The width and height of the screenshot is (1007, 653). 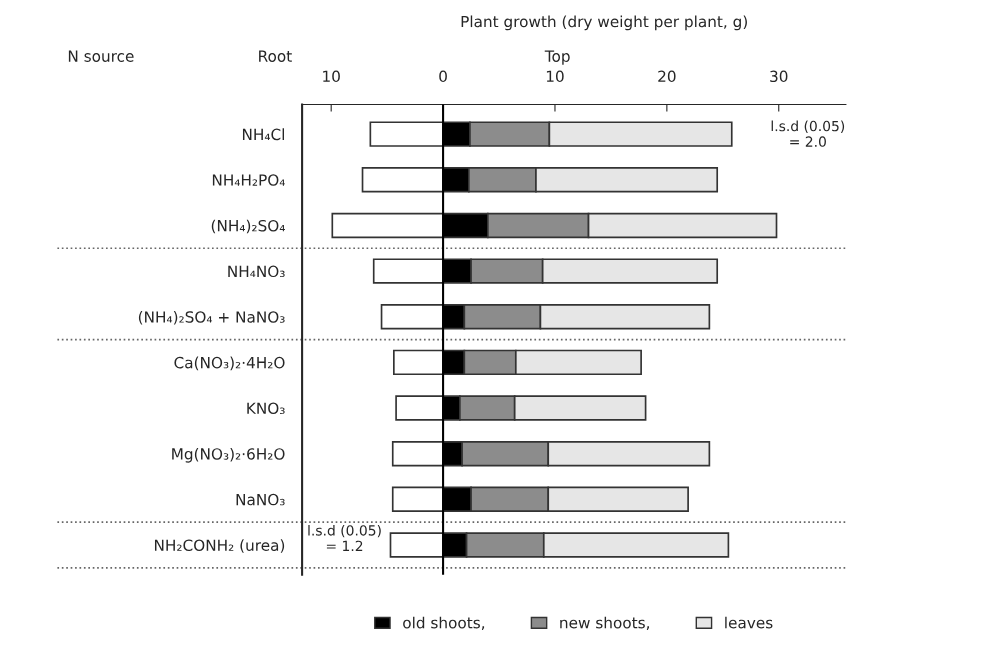 I want to click on y-tick-label: NH₄Cl, so click(x=263, y=134).